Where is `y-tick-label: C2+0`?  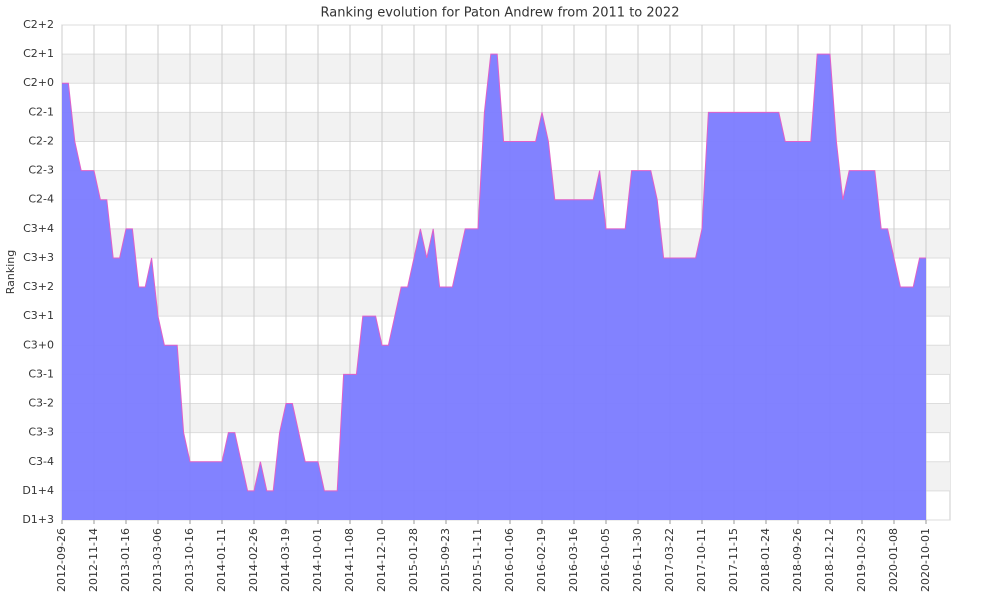 y-tick-label: C2+0 is located at coordinates (38, 82).